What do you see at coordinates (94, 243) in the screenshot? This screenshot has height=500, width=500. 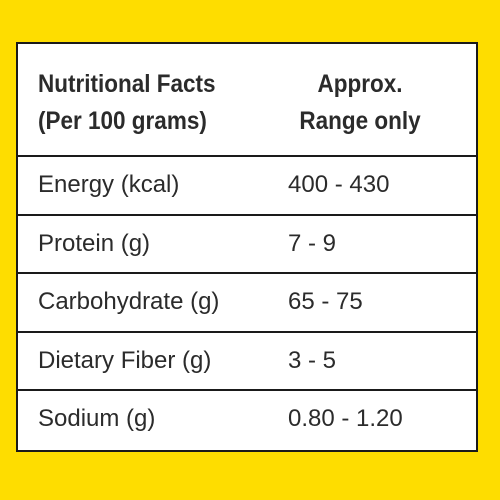 I see `nutrient-name: Protein (g)` at bounding box center [94, 243].